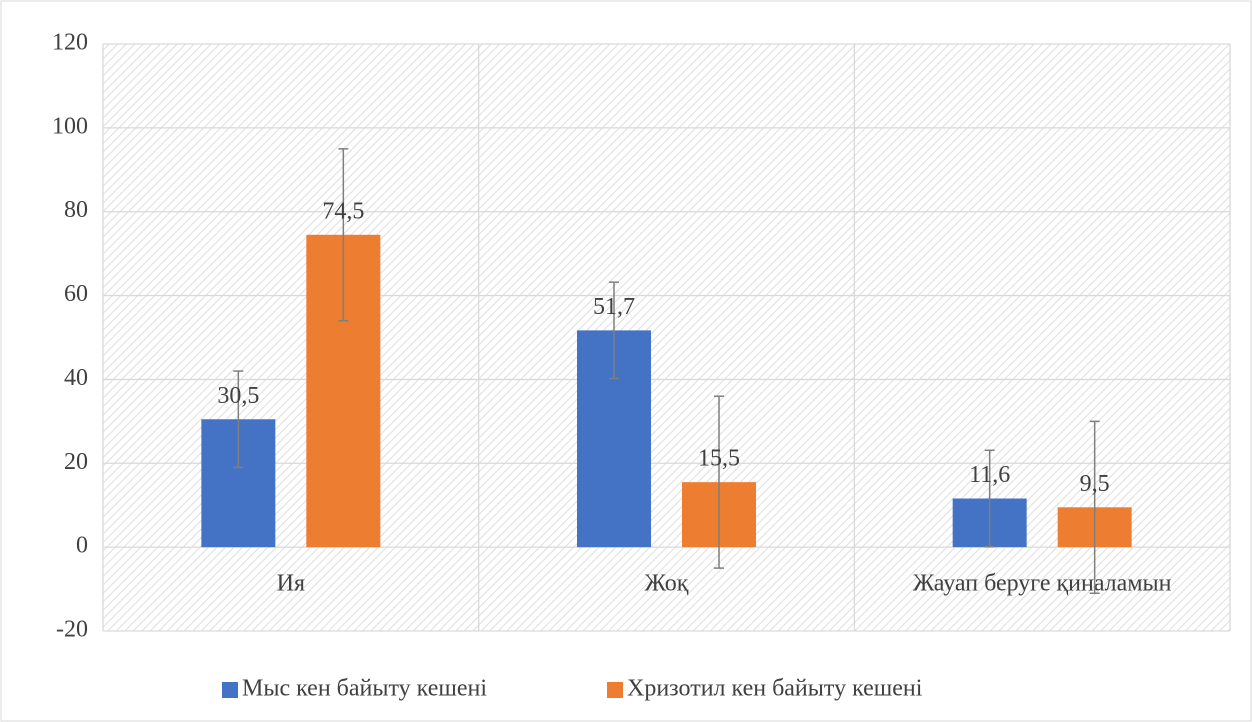  I want to click on x-tick-label: Жауап беруге қиналамын, so click(1042, 584).